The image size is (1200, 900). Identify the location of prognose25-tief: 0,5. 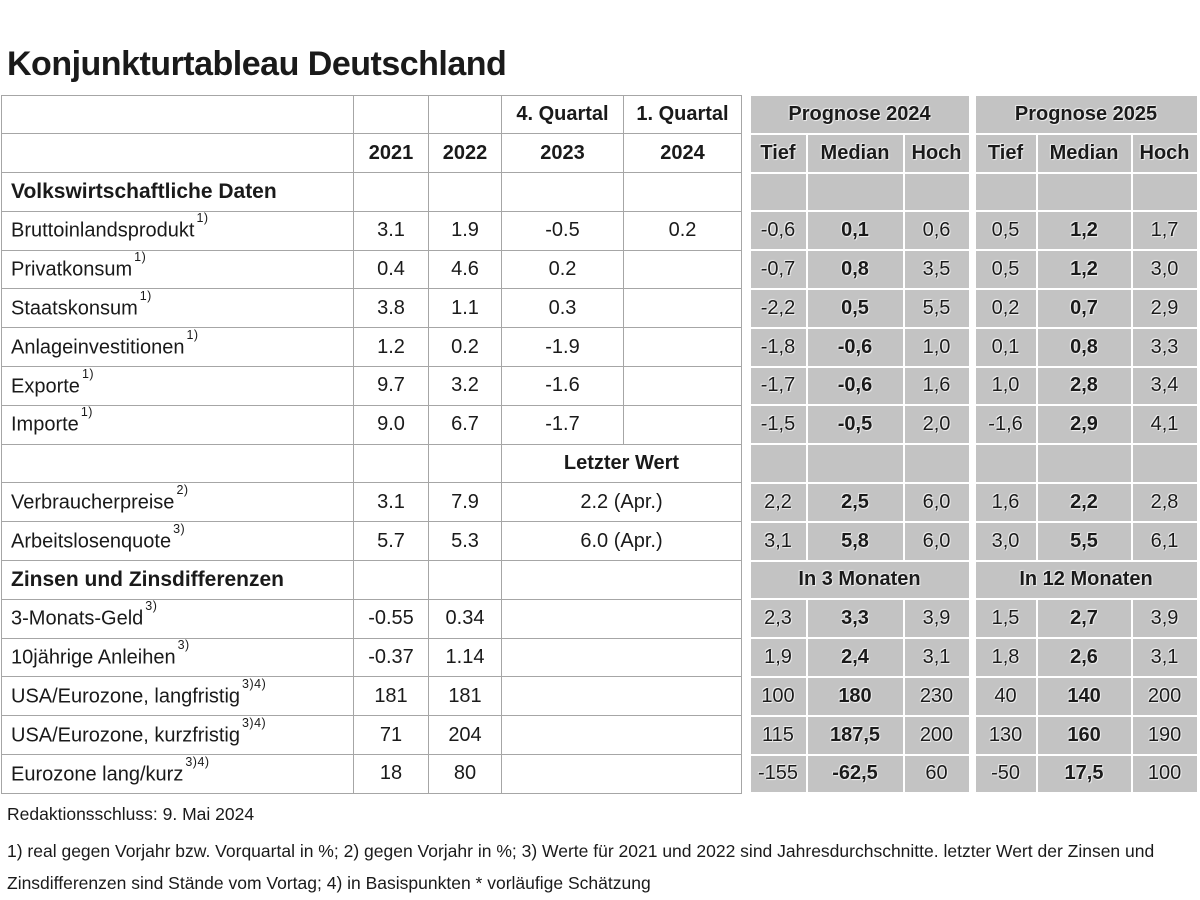
(1005, 269).